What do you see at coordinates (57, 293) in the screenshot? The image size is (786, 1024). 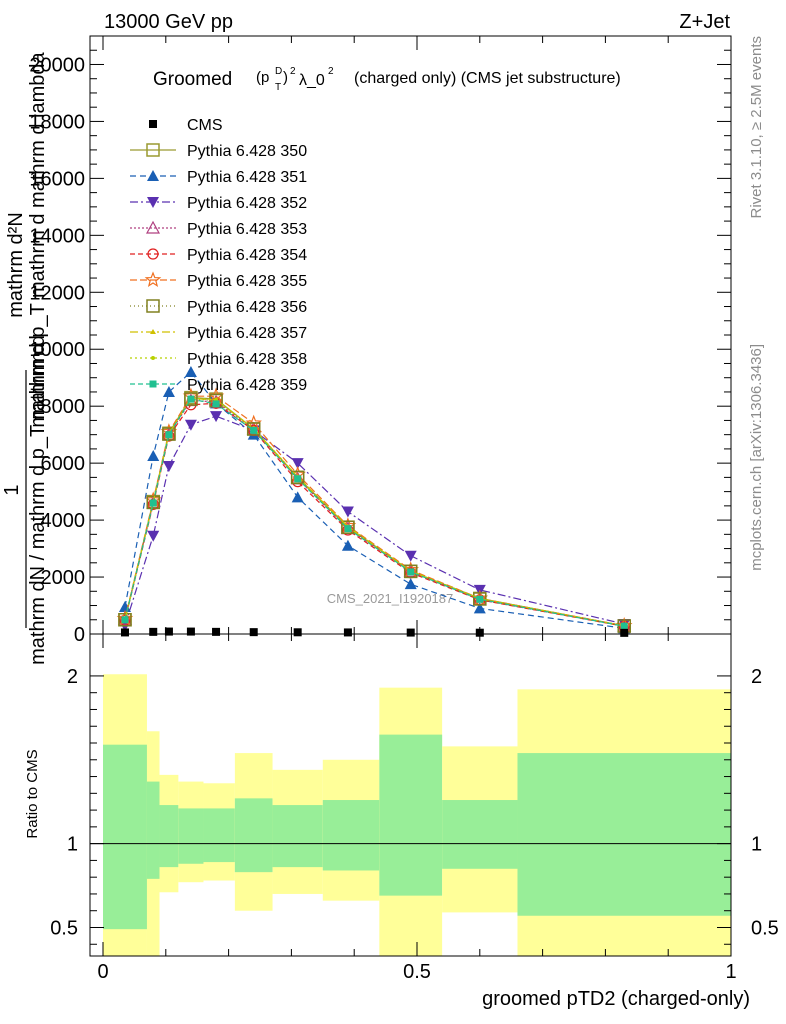 I see `y-tick-label: 12000` at bounding box center [57, 293].